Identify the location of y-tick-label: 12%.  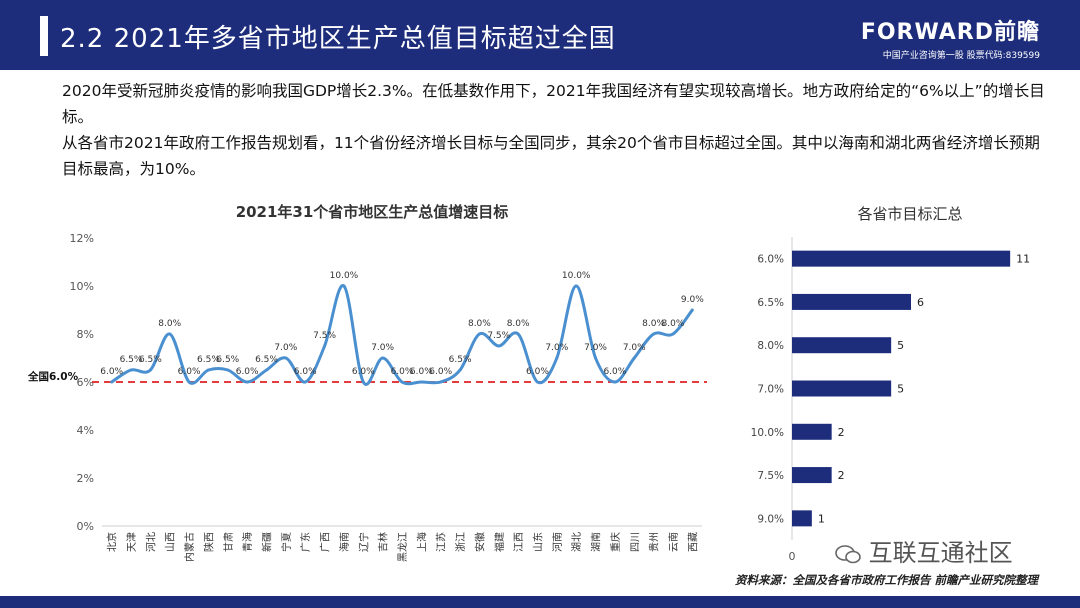
(82, 238).